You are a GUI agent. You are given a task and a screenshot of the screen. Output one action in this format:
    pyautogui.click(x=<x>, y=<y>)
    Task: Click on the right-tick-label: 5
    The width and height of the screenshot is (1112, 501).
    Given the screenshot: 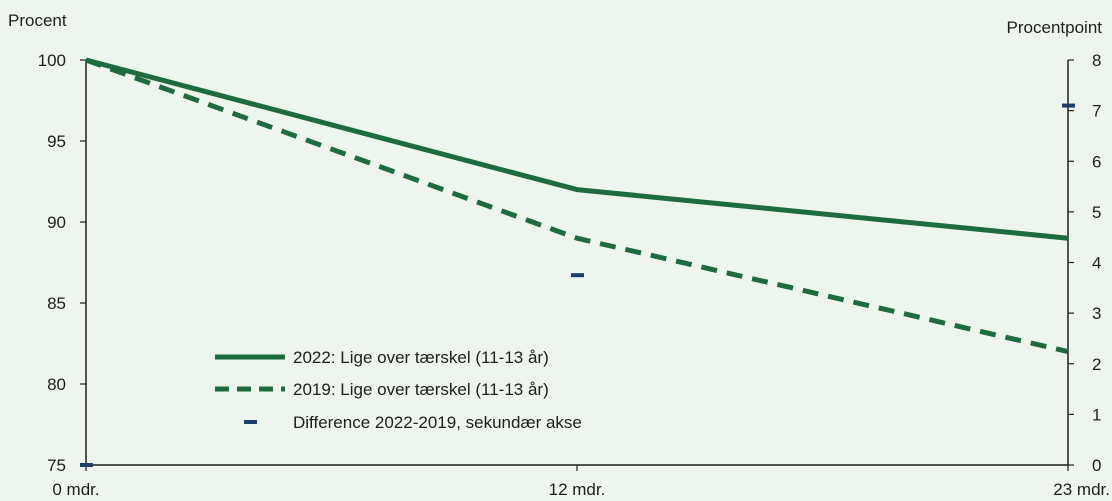 What is the action you would take?
    pyautogui.click(x=1096, y=212)
    